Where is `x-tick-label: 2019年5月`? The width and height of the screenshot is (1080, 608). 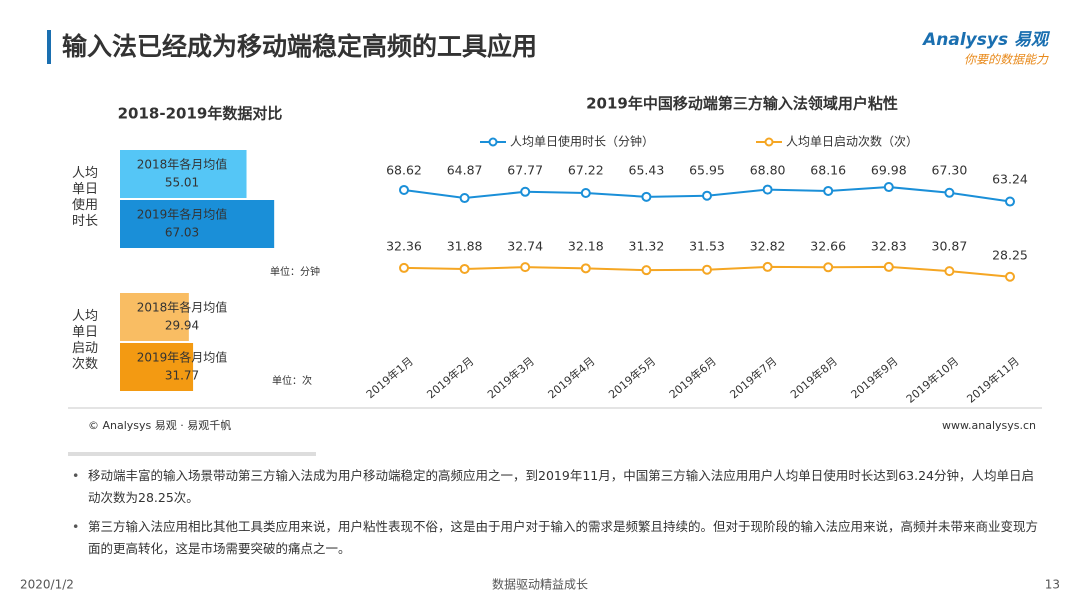
x-tick-label: 2019年5月 is located at coordinates (632, 377).